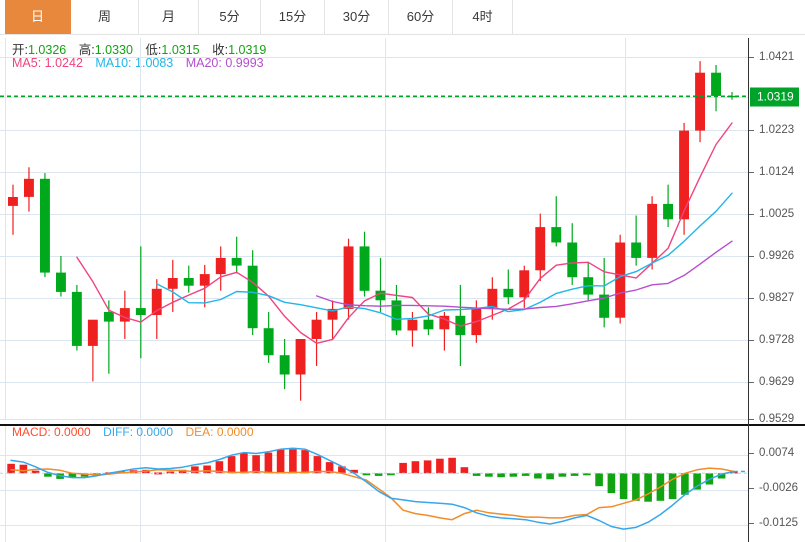 The width and height of the screenshot is (805, 542). I want to click on diff-line, so click(372, 488).